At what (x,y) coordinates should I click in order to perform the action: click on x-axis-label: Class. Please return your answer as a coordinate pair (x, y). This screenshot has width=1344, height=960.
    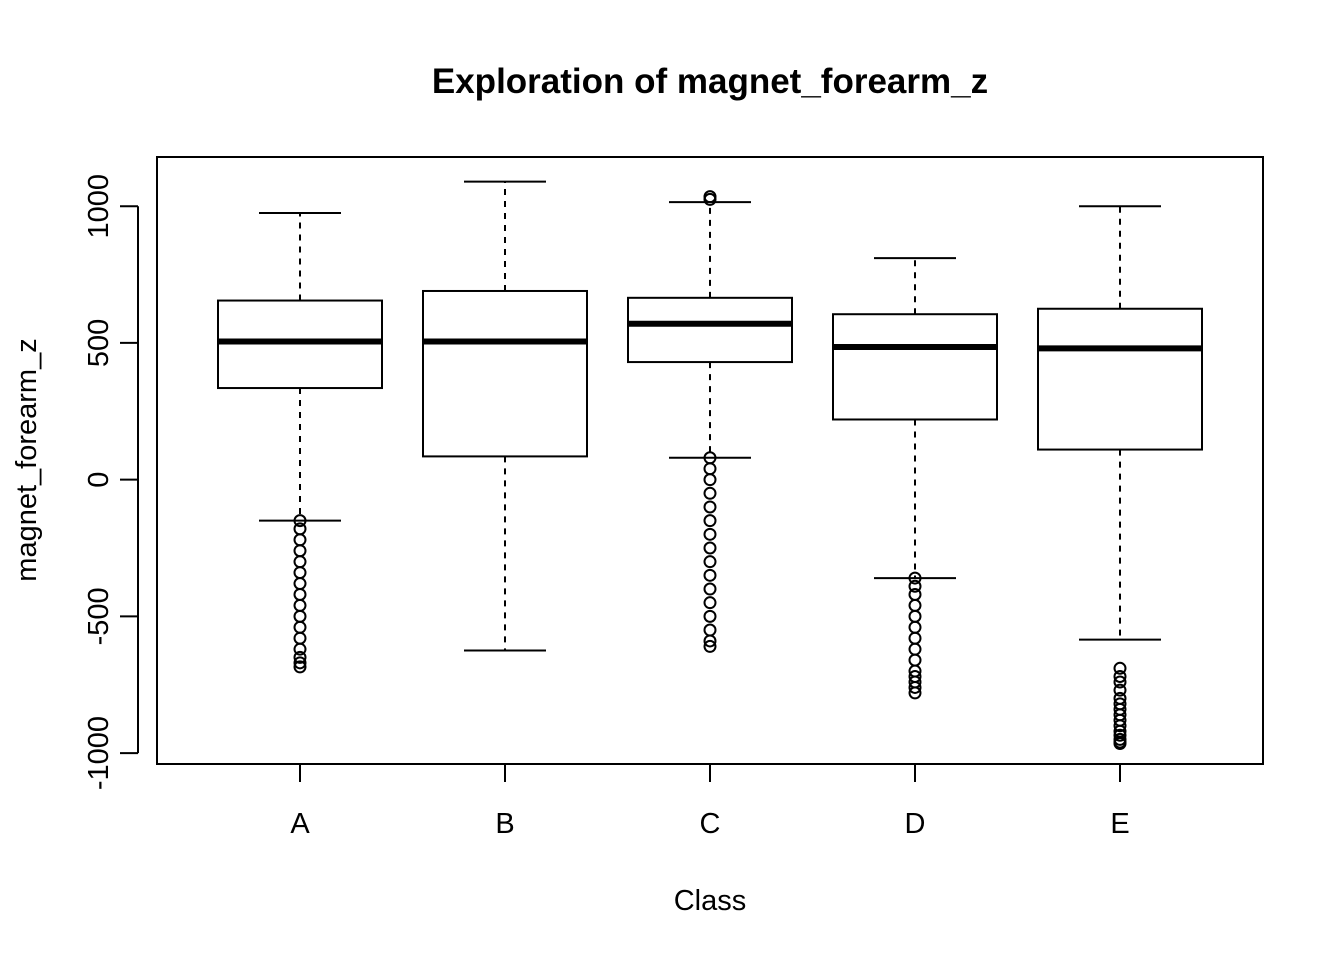
    Looking at the image, I should click on (710, 901).